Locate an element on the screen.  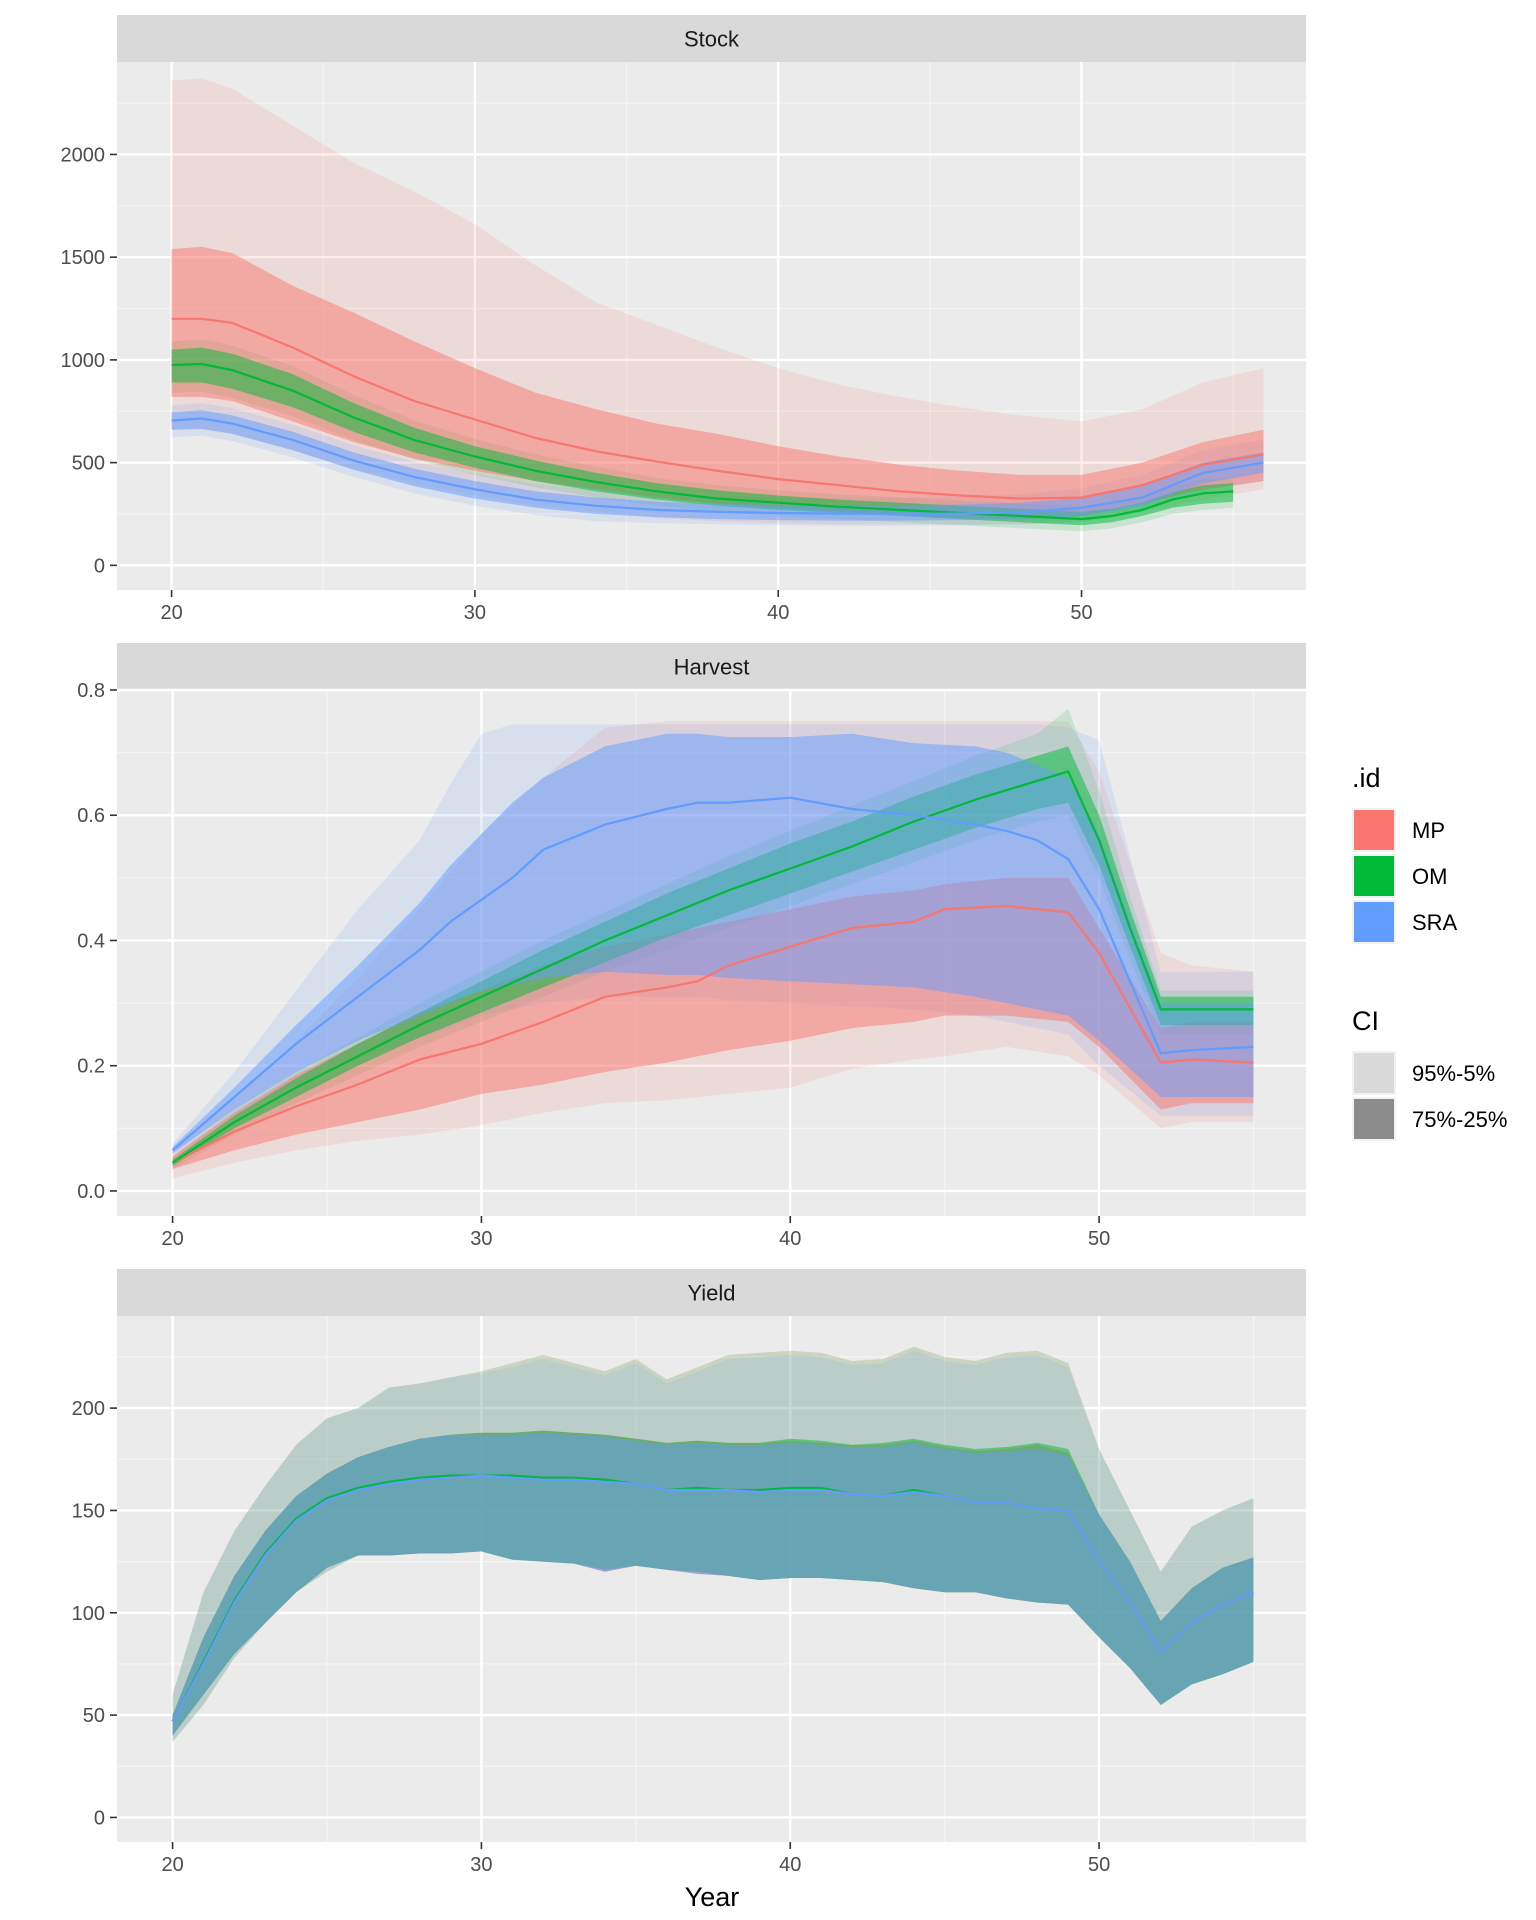
stock-om-median-line is located at coordinates (702, 441).